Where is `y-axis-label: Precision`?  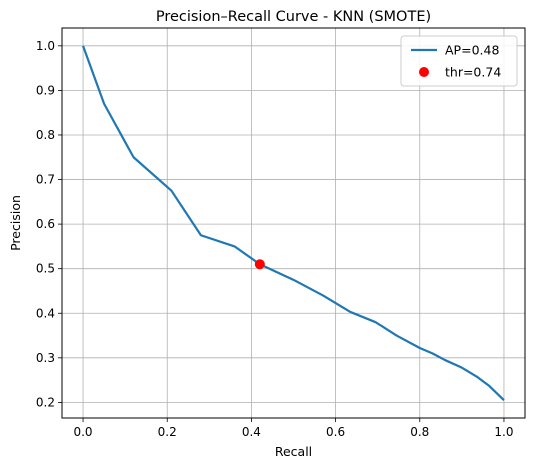
y-axis-label: Precision is located at coordinates (15, 223).